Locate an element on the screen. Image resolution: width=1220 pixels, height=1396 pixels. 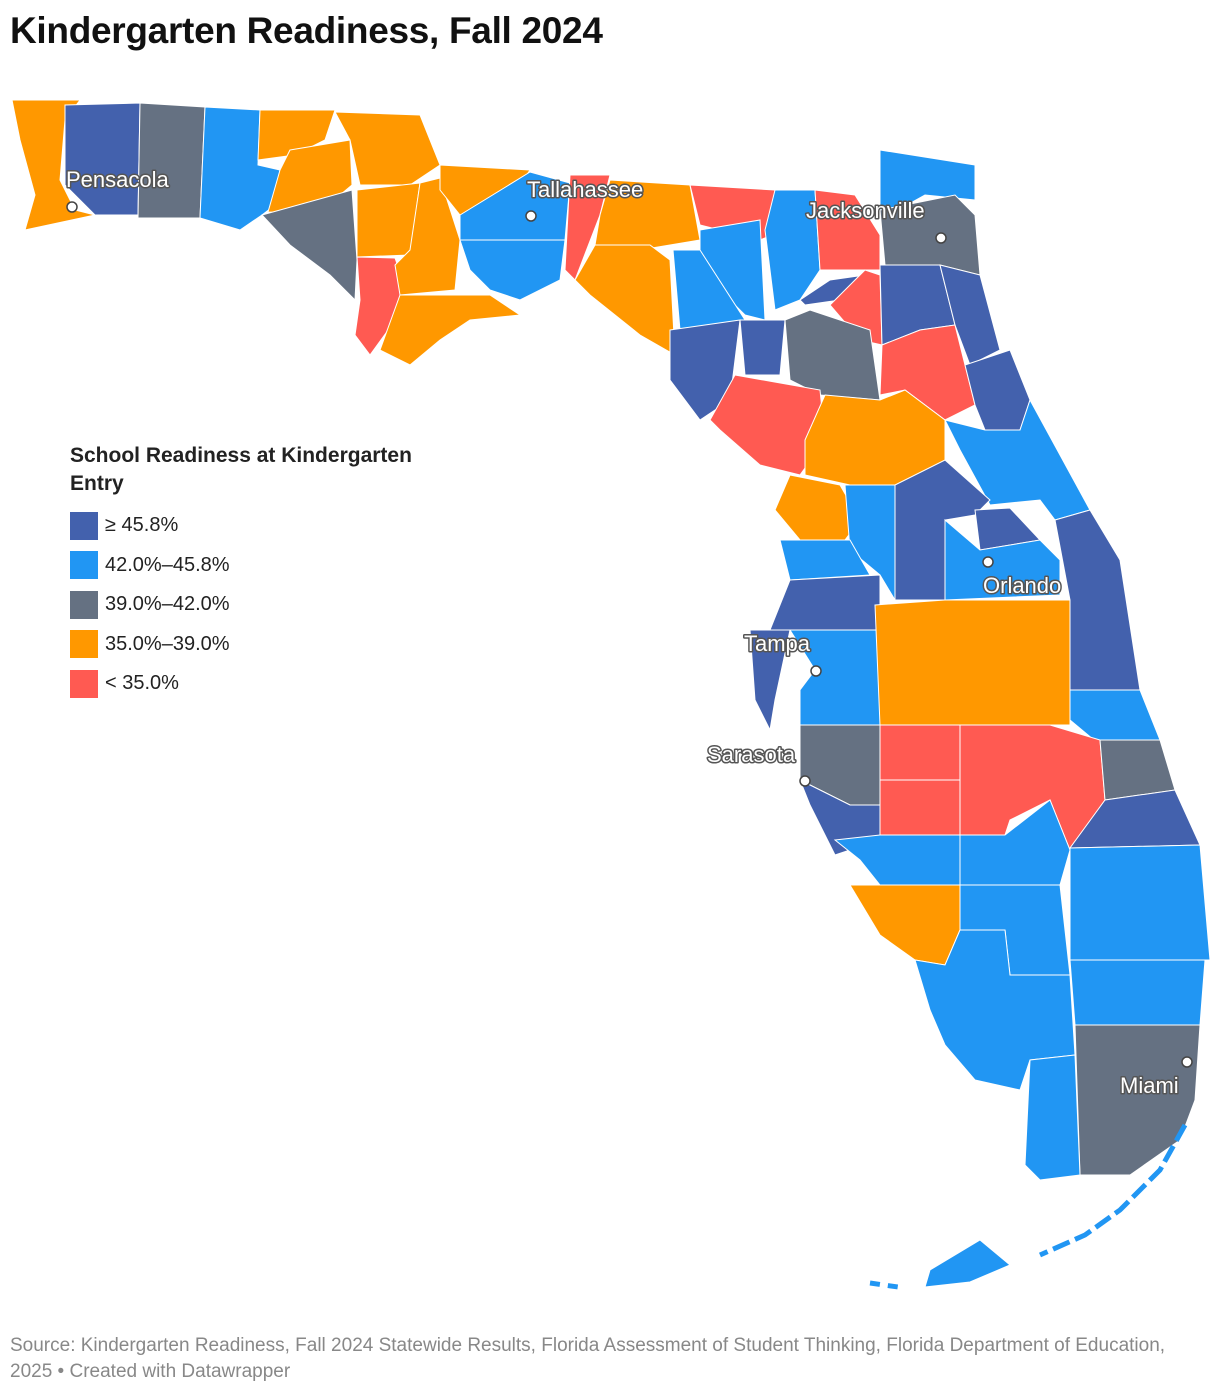
city-label: Jacksonville is located at coordinates (865, 210).